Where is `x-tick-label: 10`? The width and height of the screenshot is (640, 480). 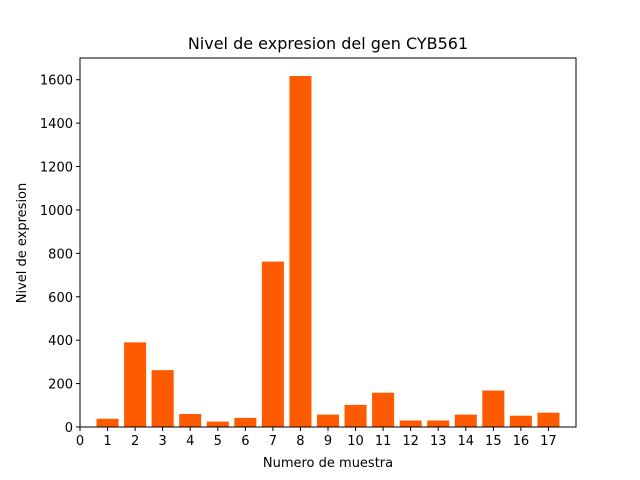
x-tick-label: 10 is located at coordinates (355, 441).